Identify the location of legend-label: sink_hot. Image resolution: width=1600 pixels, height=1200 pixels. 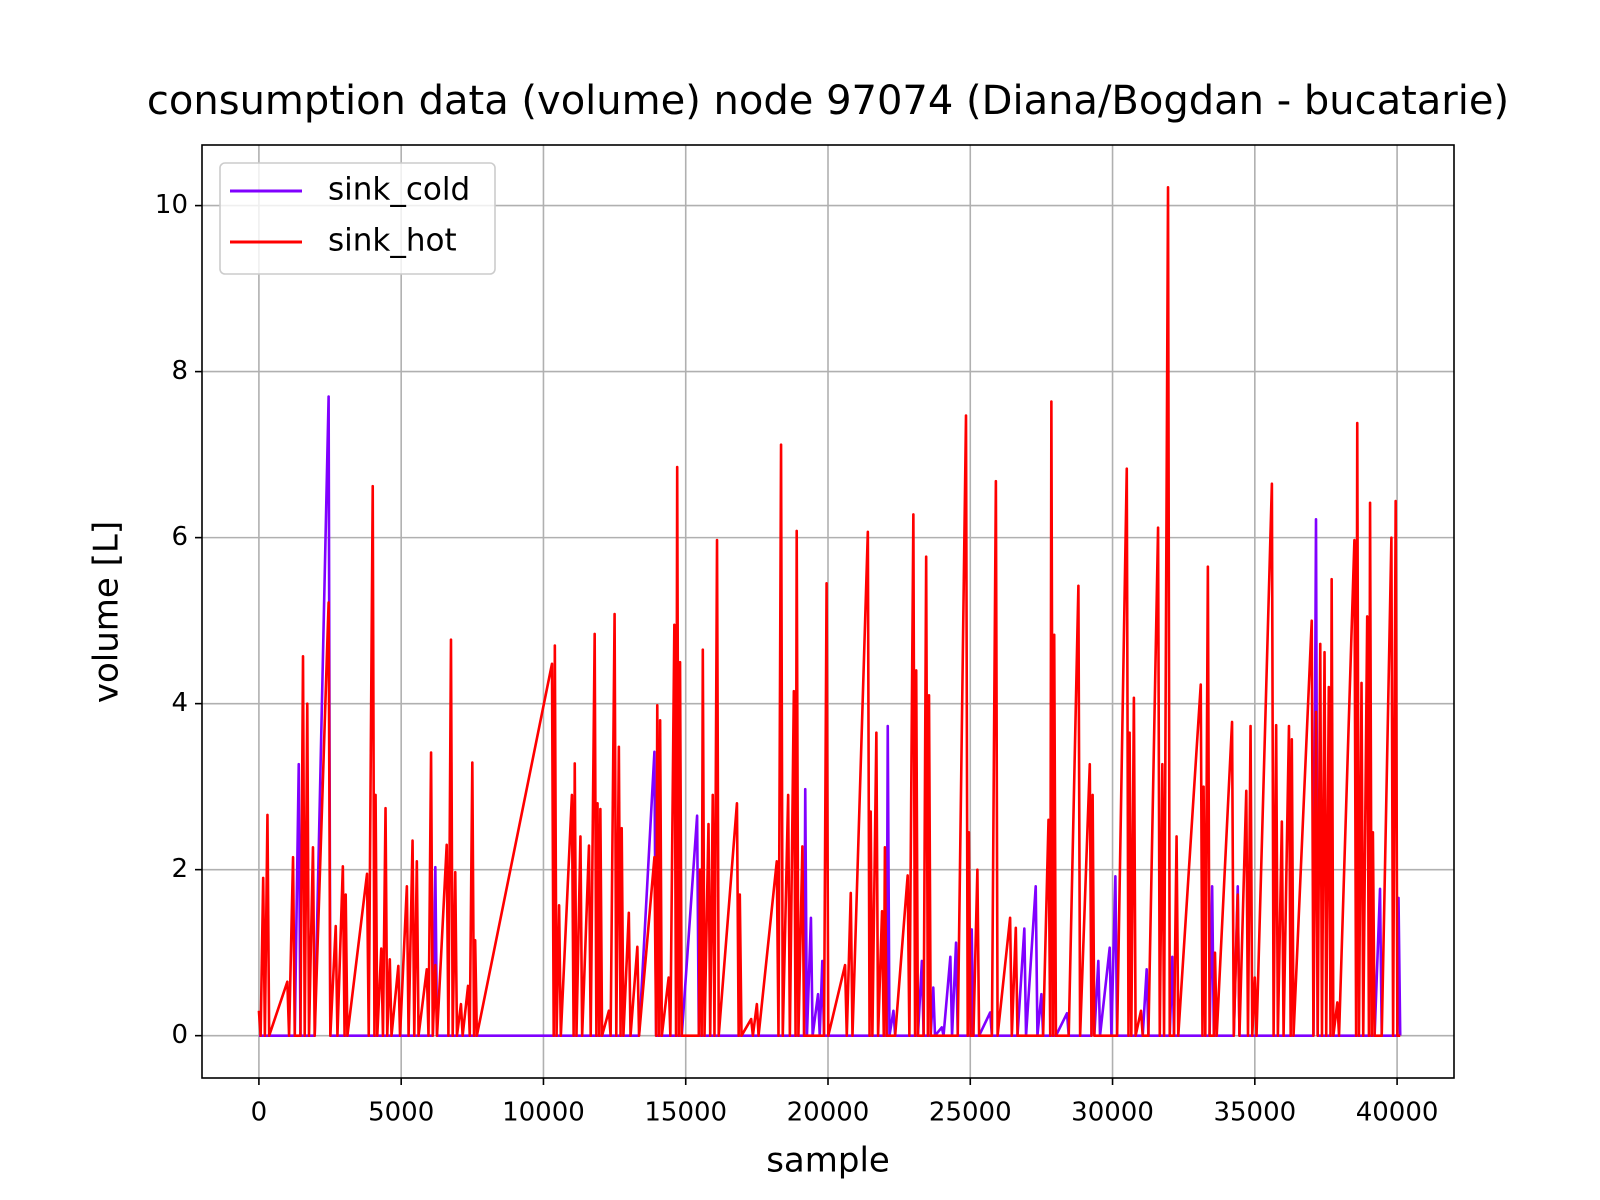
(392, 241).